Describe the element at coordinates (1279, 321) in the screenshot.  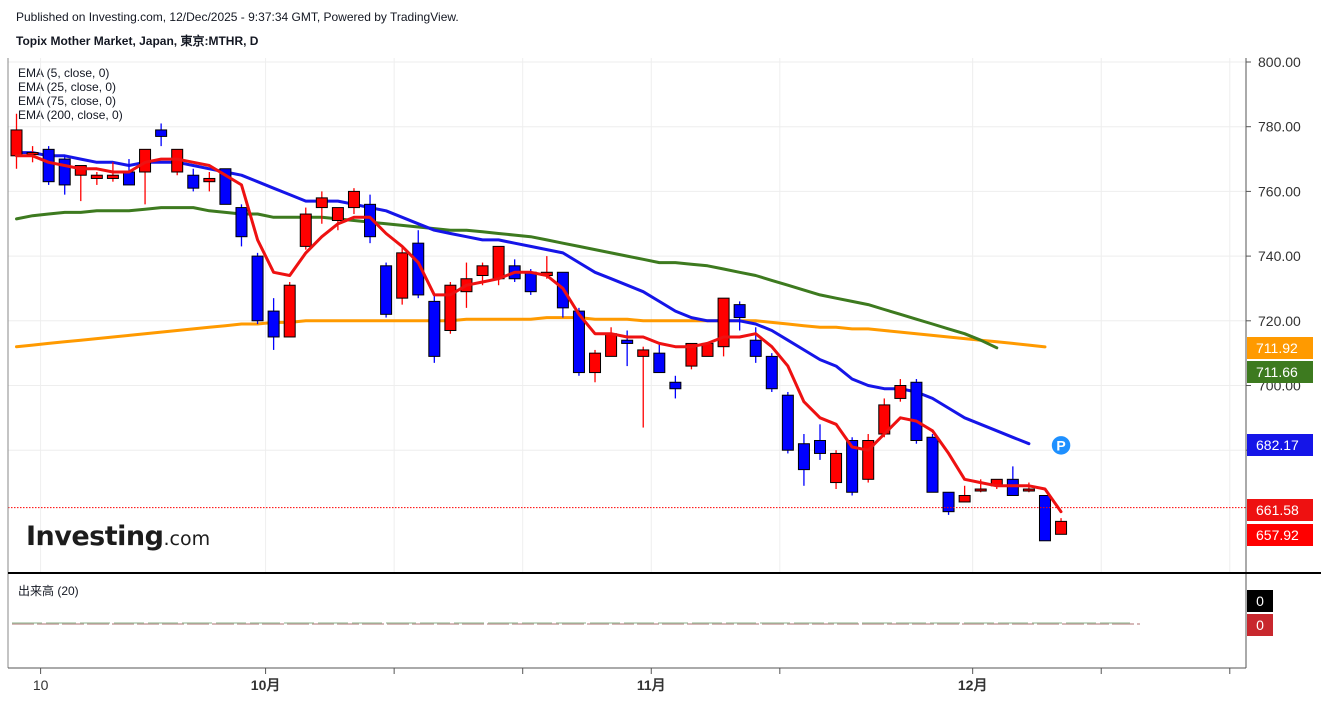
I see `y-tick-label: 720.00` at that location.